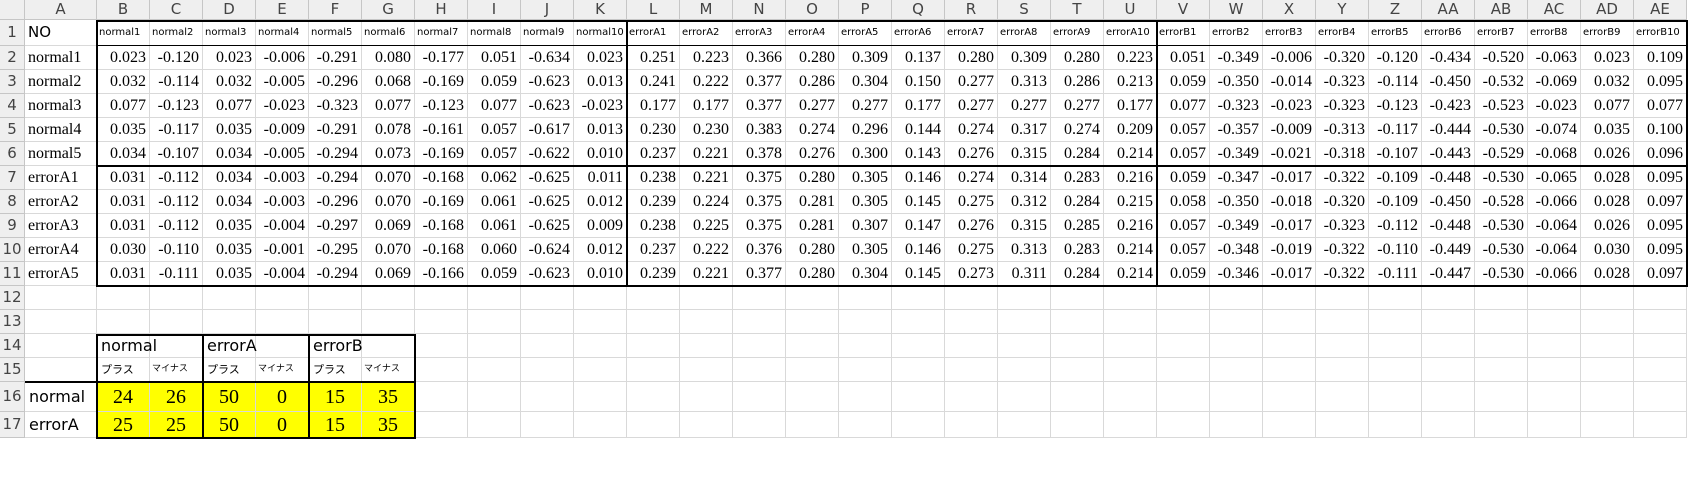 The image size is (1695, 493). Describe the element at coordinates (388, 154) in the screenshot. I see `value-cell: 0.073` at that location.